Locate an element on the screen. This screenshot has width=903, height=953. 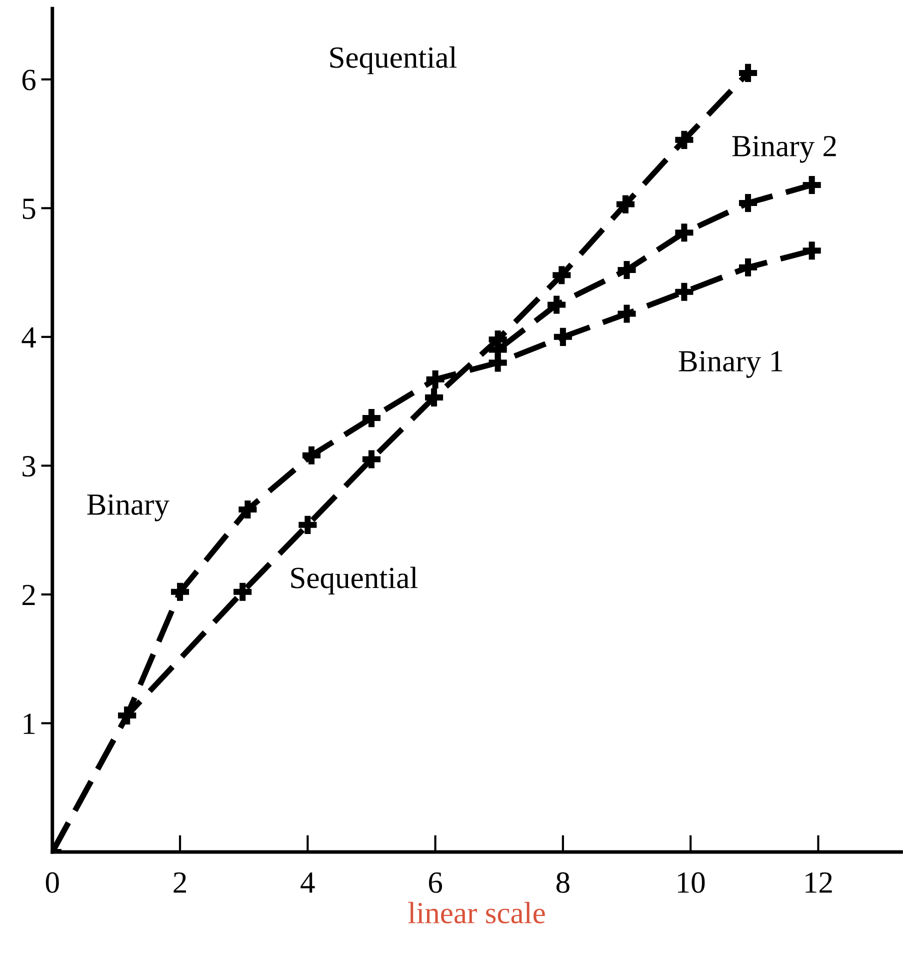
y-tick-label: 4 is located at coordinates (29, 337).